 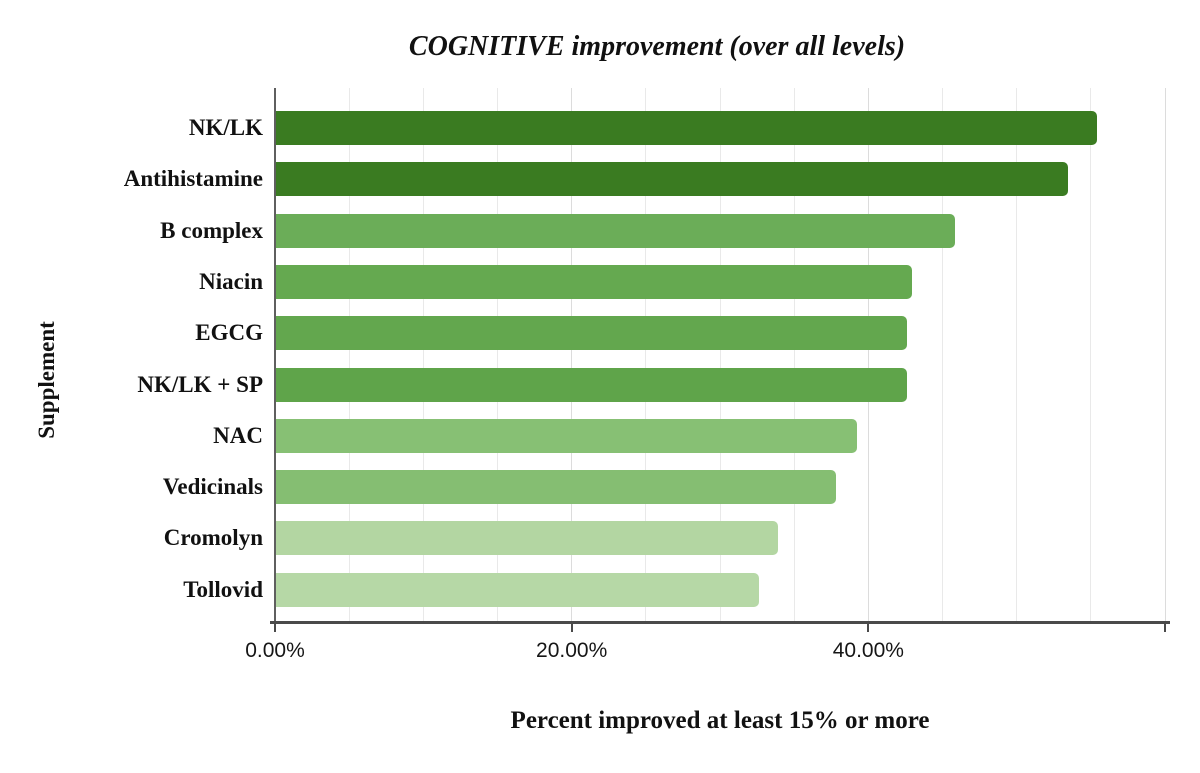 What do you see at coordinates (1091, 355) in the screenshot?
I see `gridline-55pct` at bounding box center [1091, 355].